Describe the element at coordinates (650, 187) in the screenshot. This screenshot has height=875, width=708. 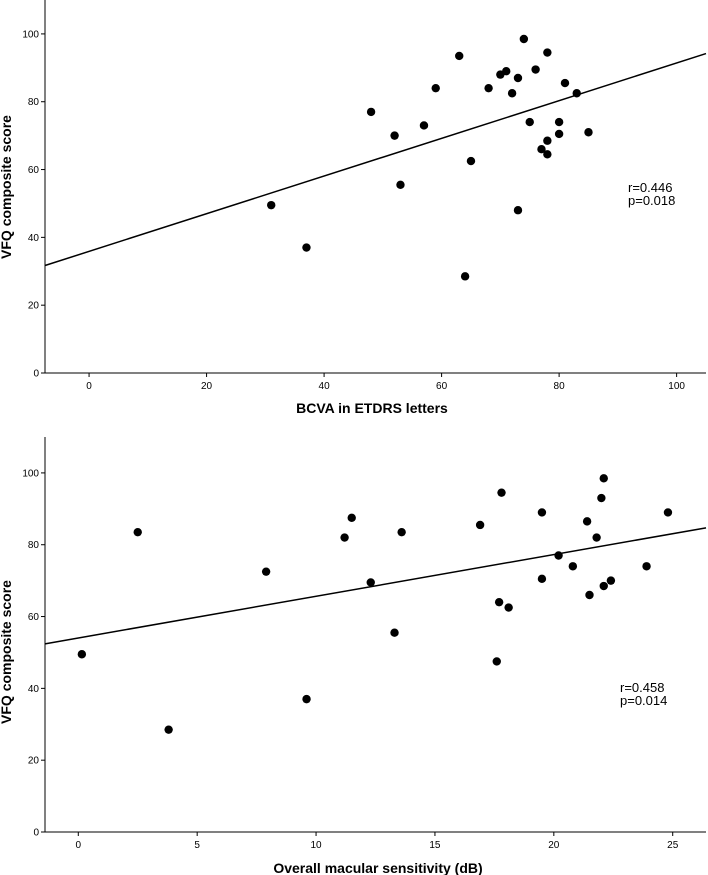
I see `correlation-r-label: r=0.446` at that location.